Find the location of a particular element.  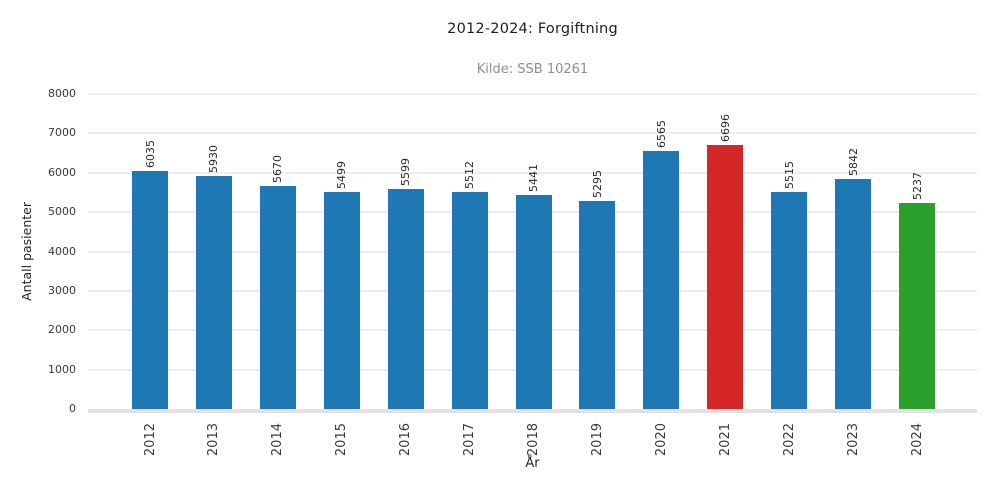

bar-2017 is located at coordinates (469, 300).